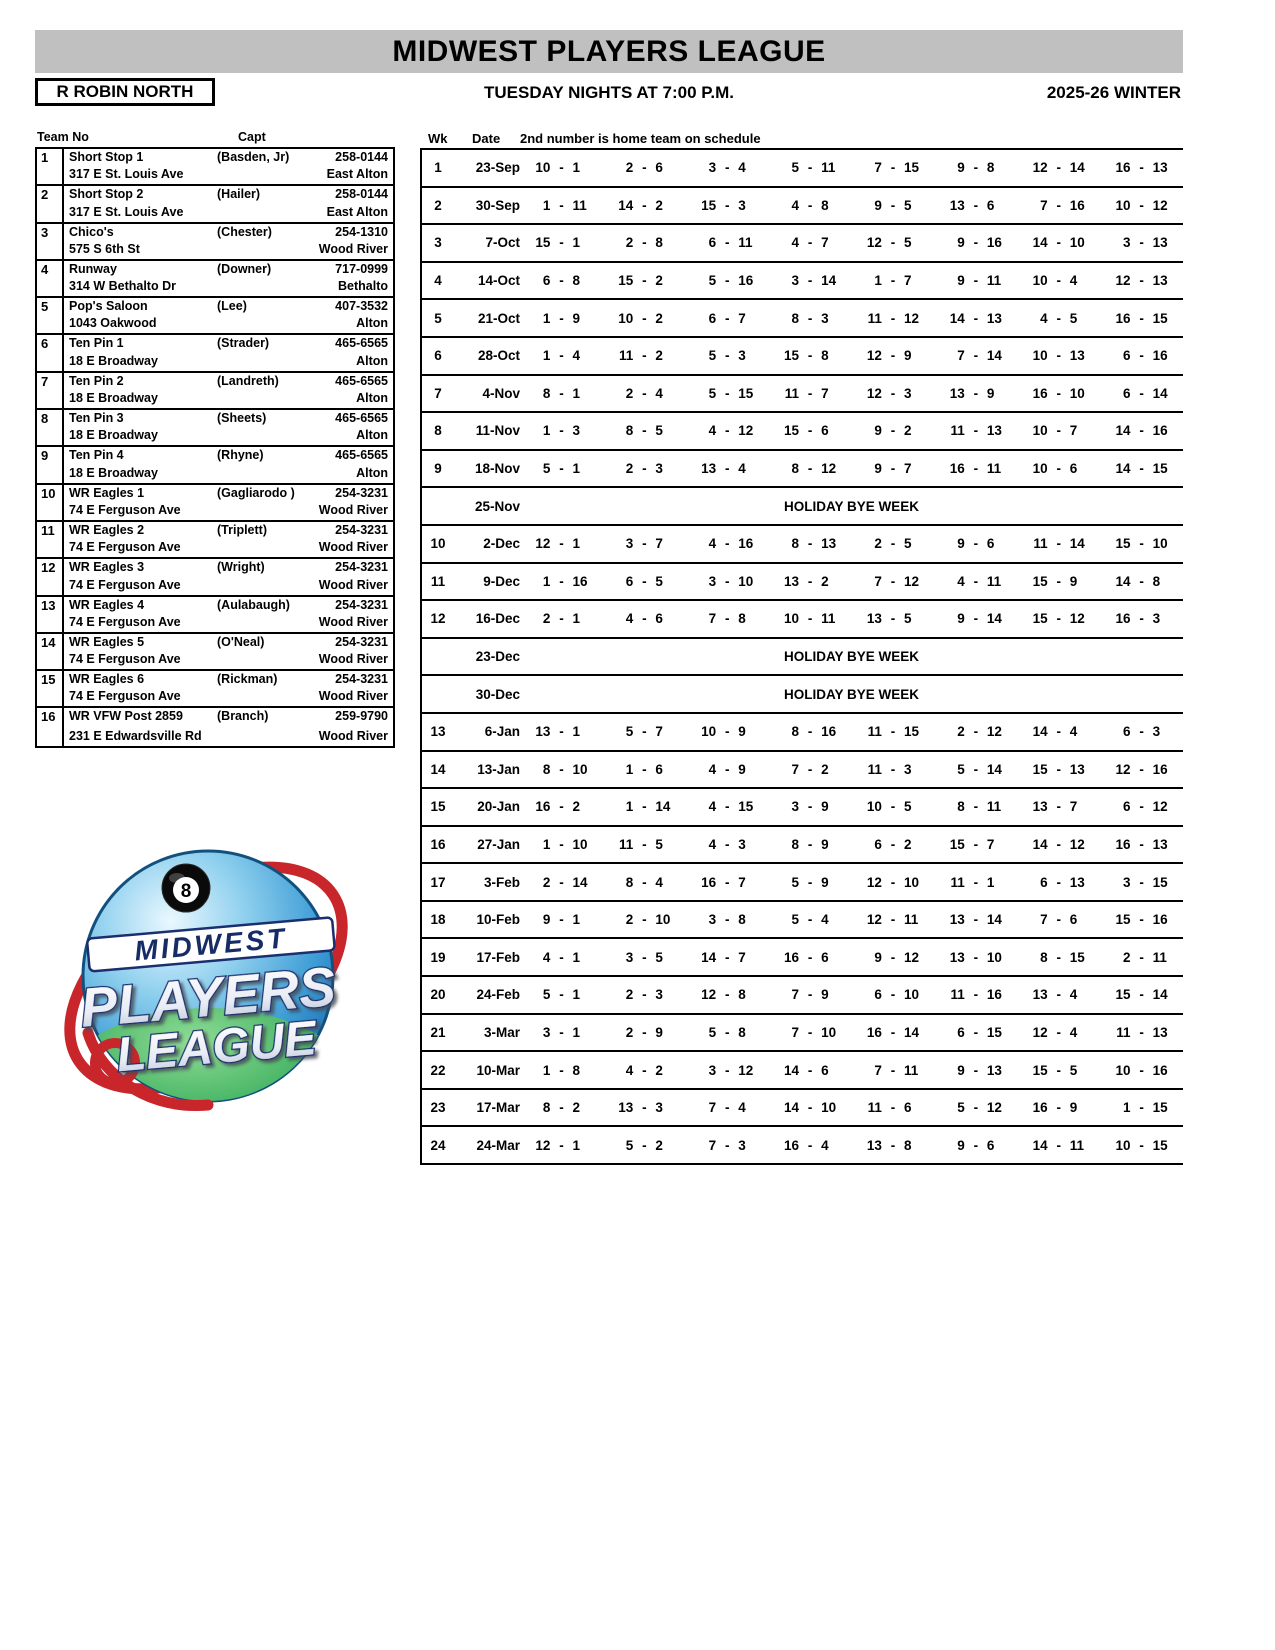 Image resolution: width=1275 pixels, height=1650 pixels. I want to click on schedule-time-label: TUESDAY NIGHTS AT 7:00 P.M., so click(609, 92).